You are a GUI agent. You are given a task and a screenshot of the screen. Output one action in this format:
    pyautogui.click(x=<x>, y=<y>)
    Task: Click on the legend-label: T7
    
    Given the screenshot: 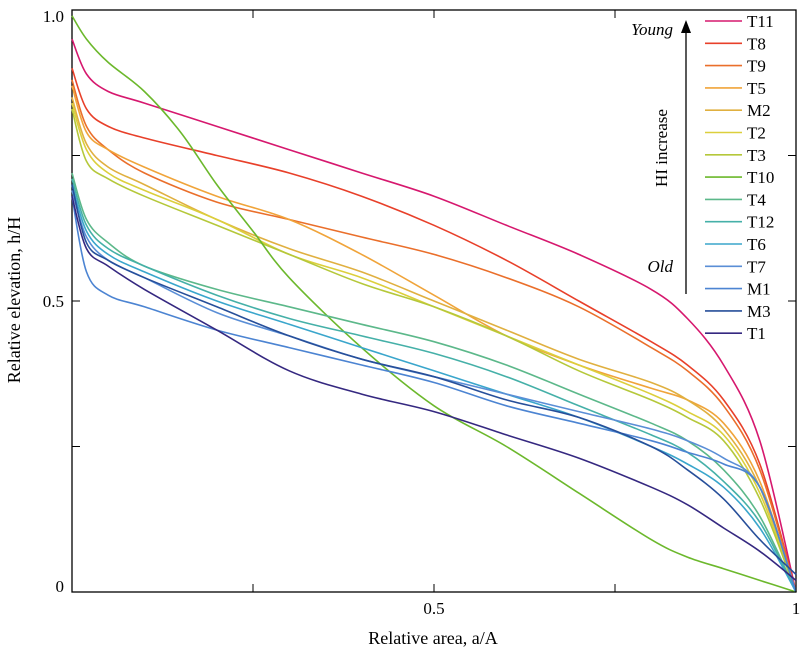 What is the action you would take?
    pyautogui.click(x=756, y=266)
    